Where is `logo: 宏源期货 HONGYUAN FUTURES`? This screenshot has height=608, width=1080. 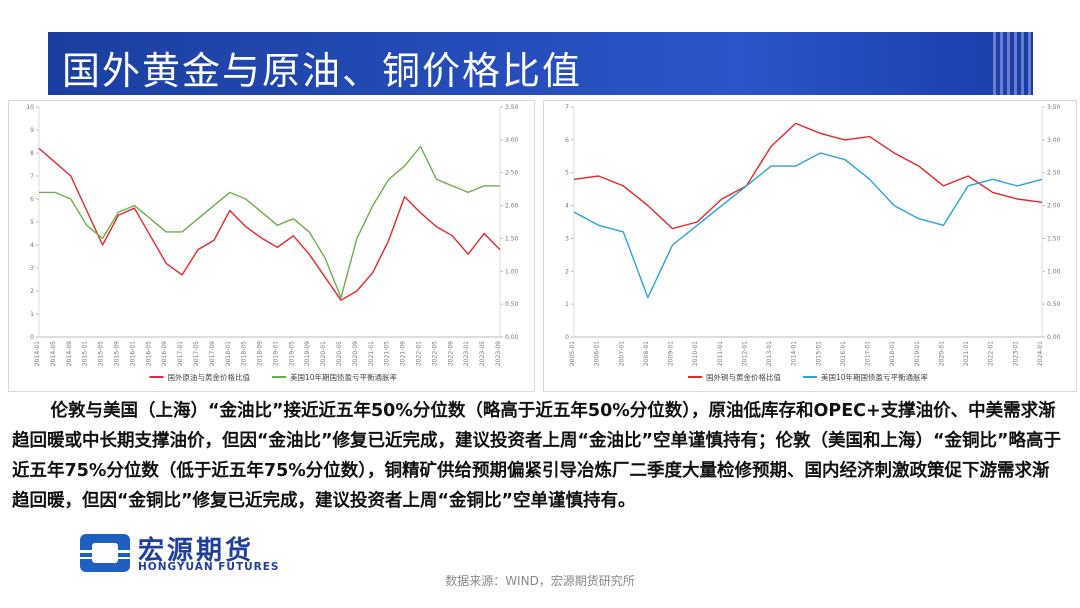 logo: 宏源期货 HONGYUAN FUTURES is located at coordinates (198, 553).